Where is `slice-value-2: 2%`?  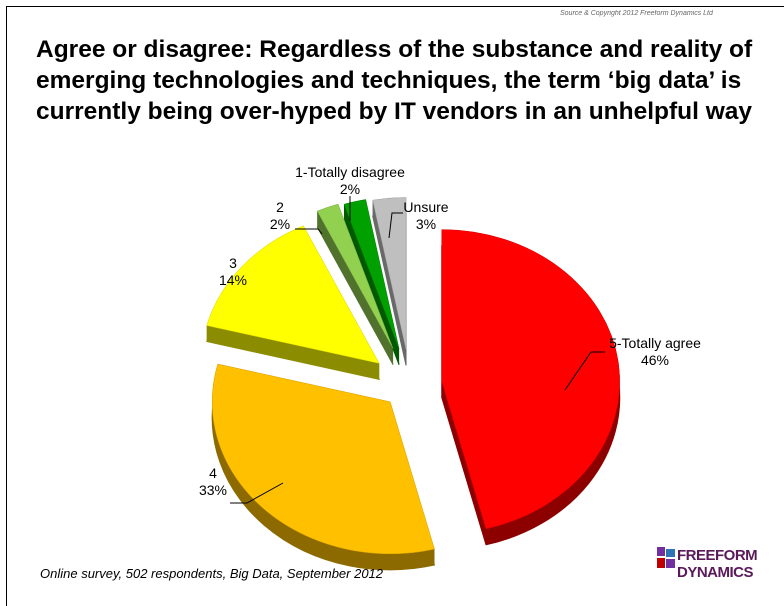 slice-value-2: 2% is located at coordinates (280, 224).